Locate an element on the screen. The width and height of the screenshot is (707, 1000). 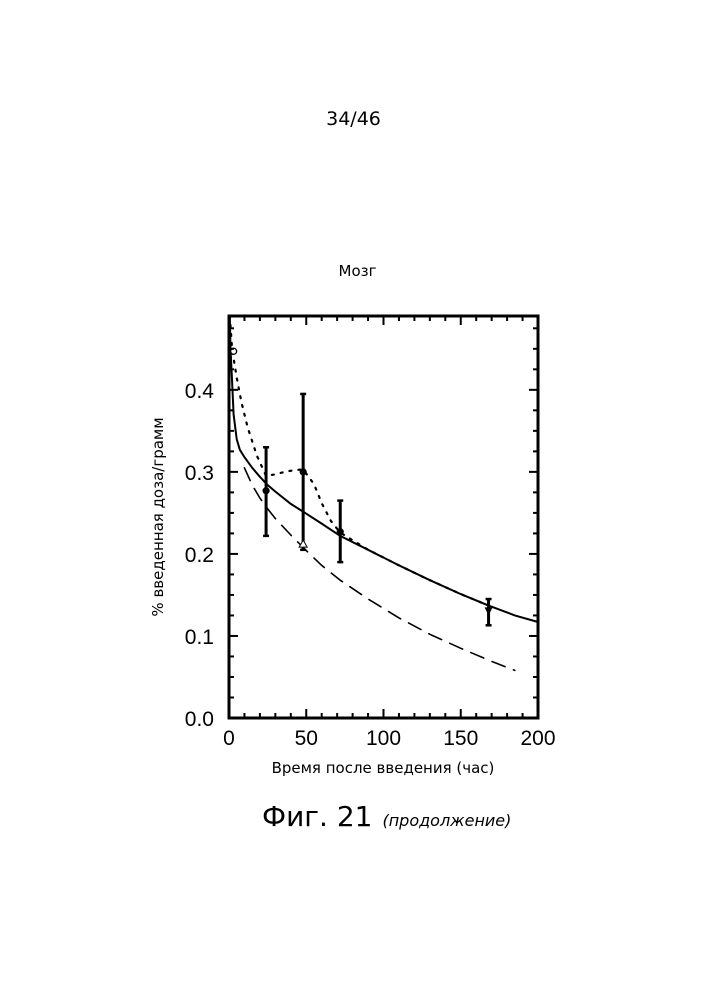
y-tick-label: 0.4 is located at coordinates (200, 391).